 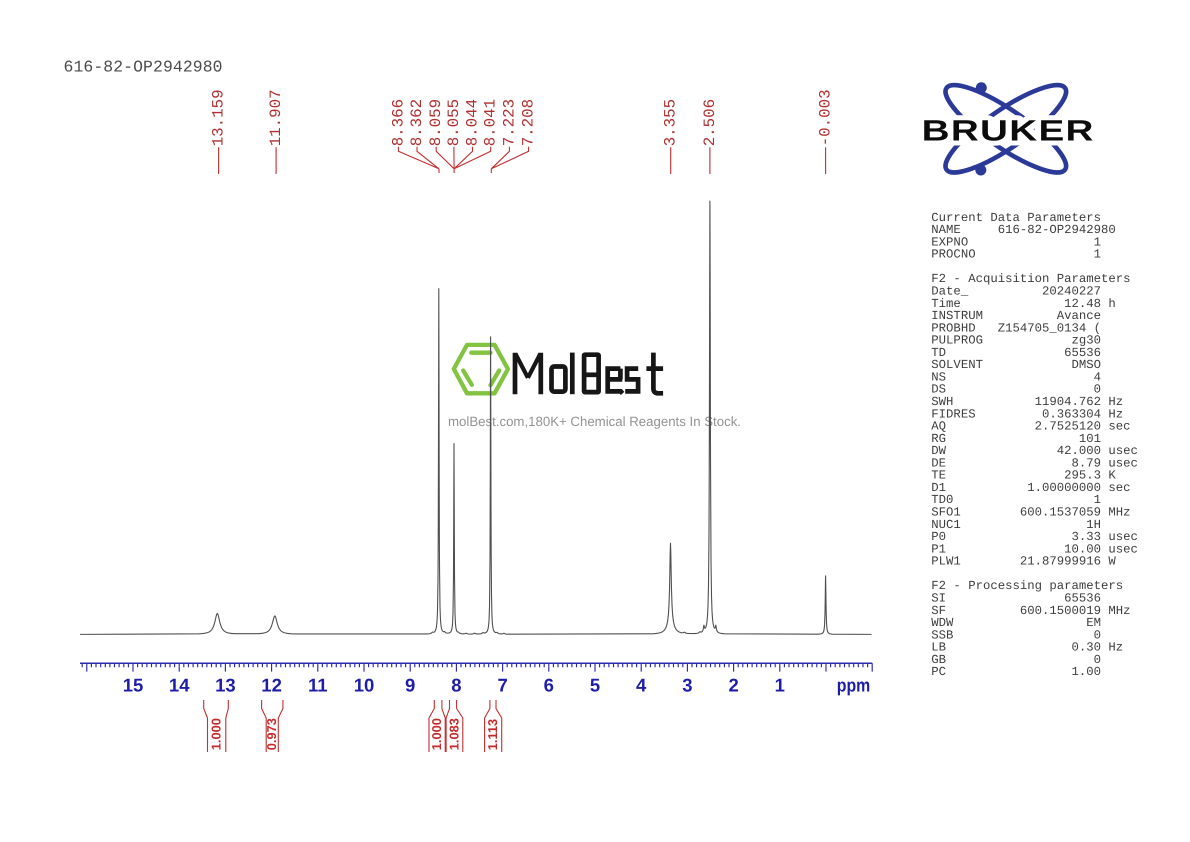 What do you see at coordinates (1016, 242) in the screenshot?
I see `svg-text: EXPNO 1` at bounding box center [1016, 242].